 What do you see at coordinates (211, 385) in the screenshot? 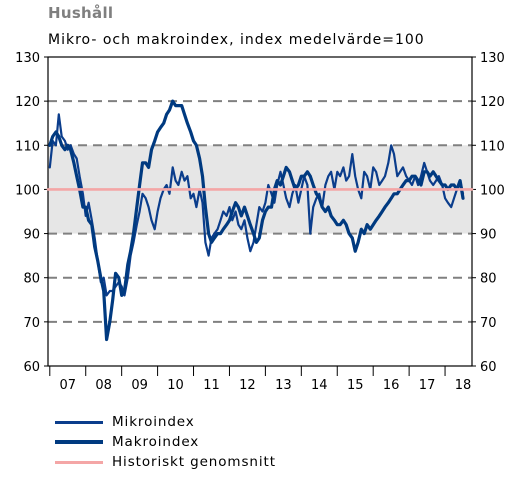
I see `x-tick-label-11: 11` at bounding box center [211, 385].